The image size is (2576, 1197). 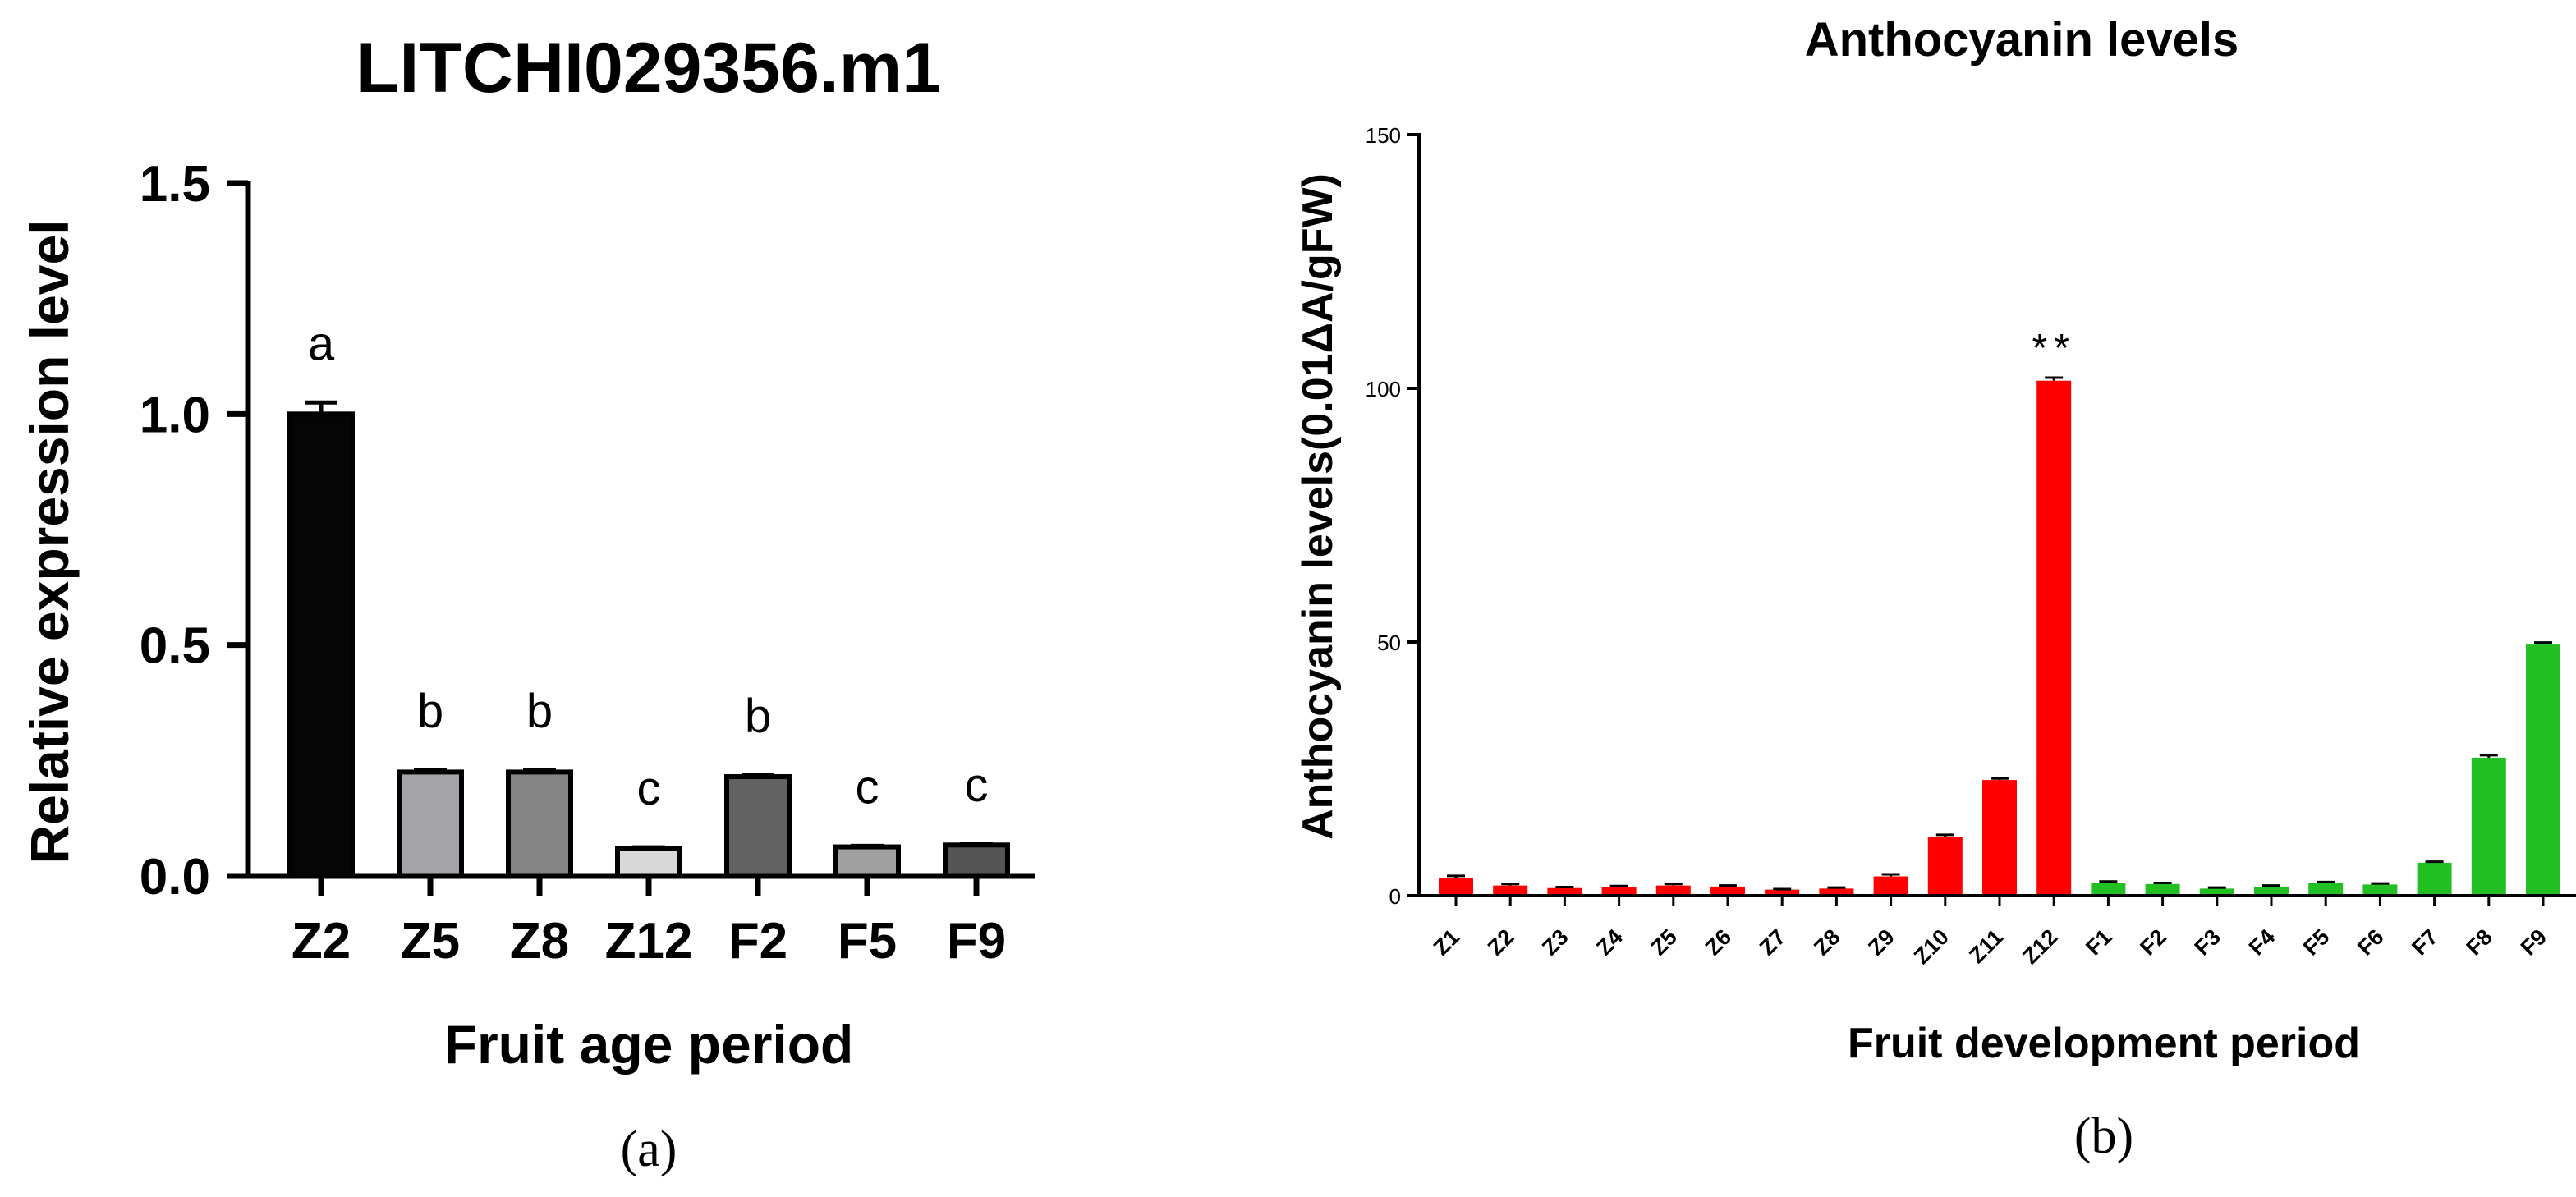 What do you see at coordinates (1446, 942) in the screenshot?
I see `chart-b-xtick-label: Z1` at bounding box center [1446, 942].